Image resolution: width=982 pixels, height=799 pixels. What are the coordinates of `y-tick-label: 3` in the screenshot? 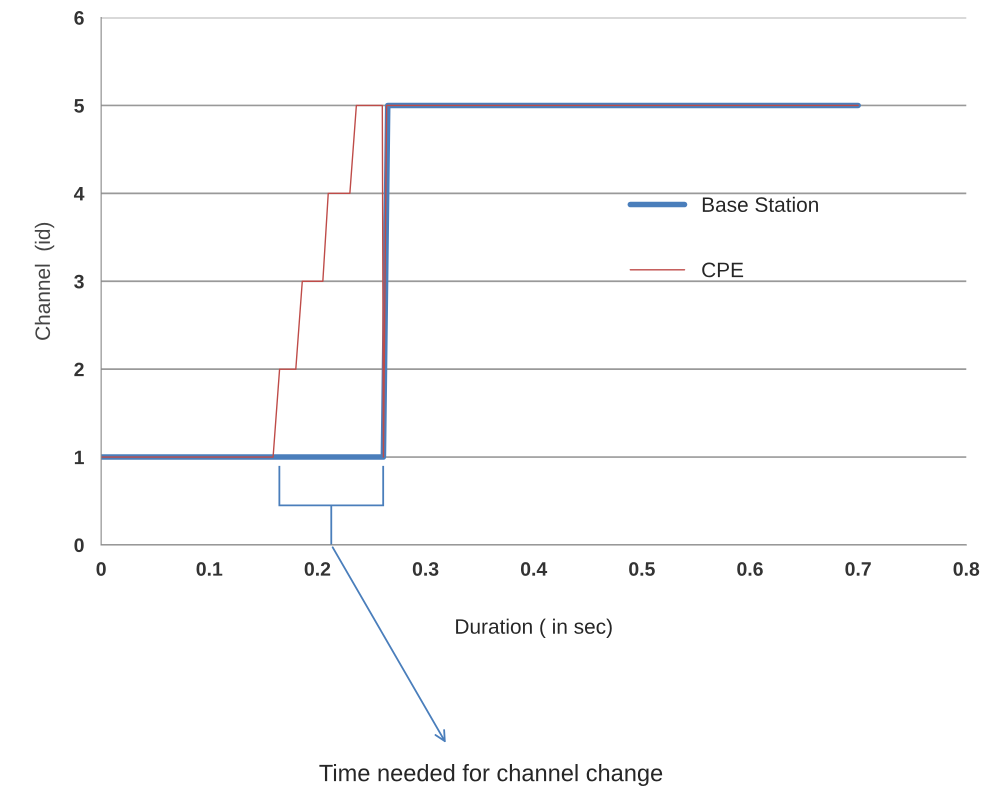 It's located at (79, 281).